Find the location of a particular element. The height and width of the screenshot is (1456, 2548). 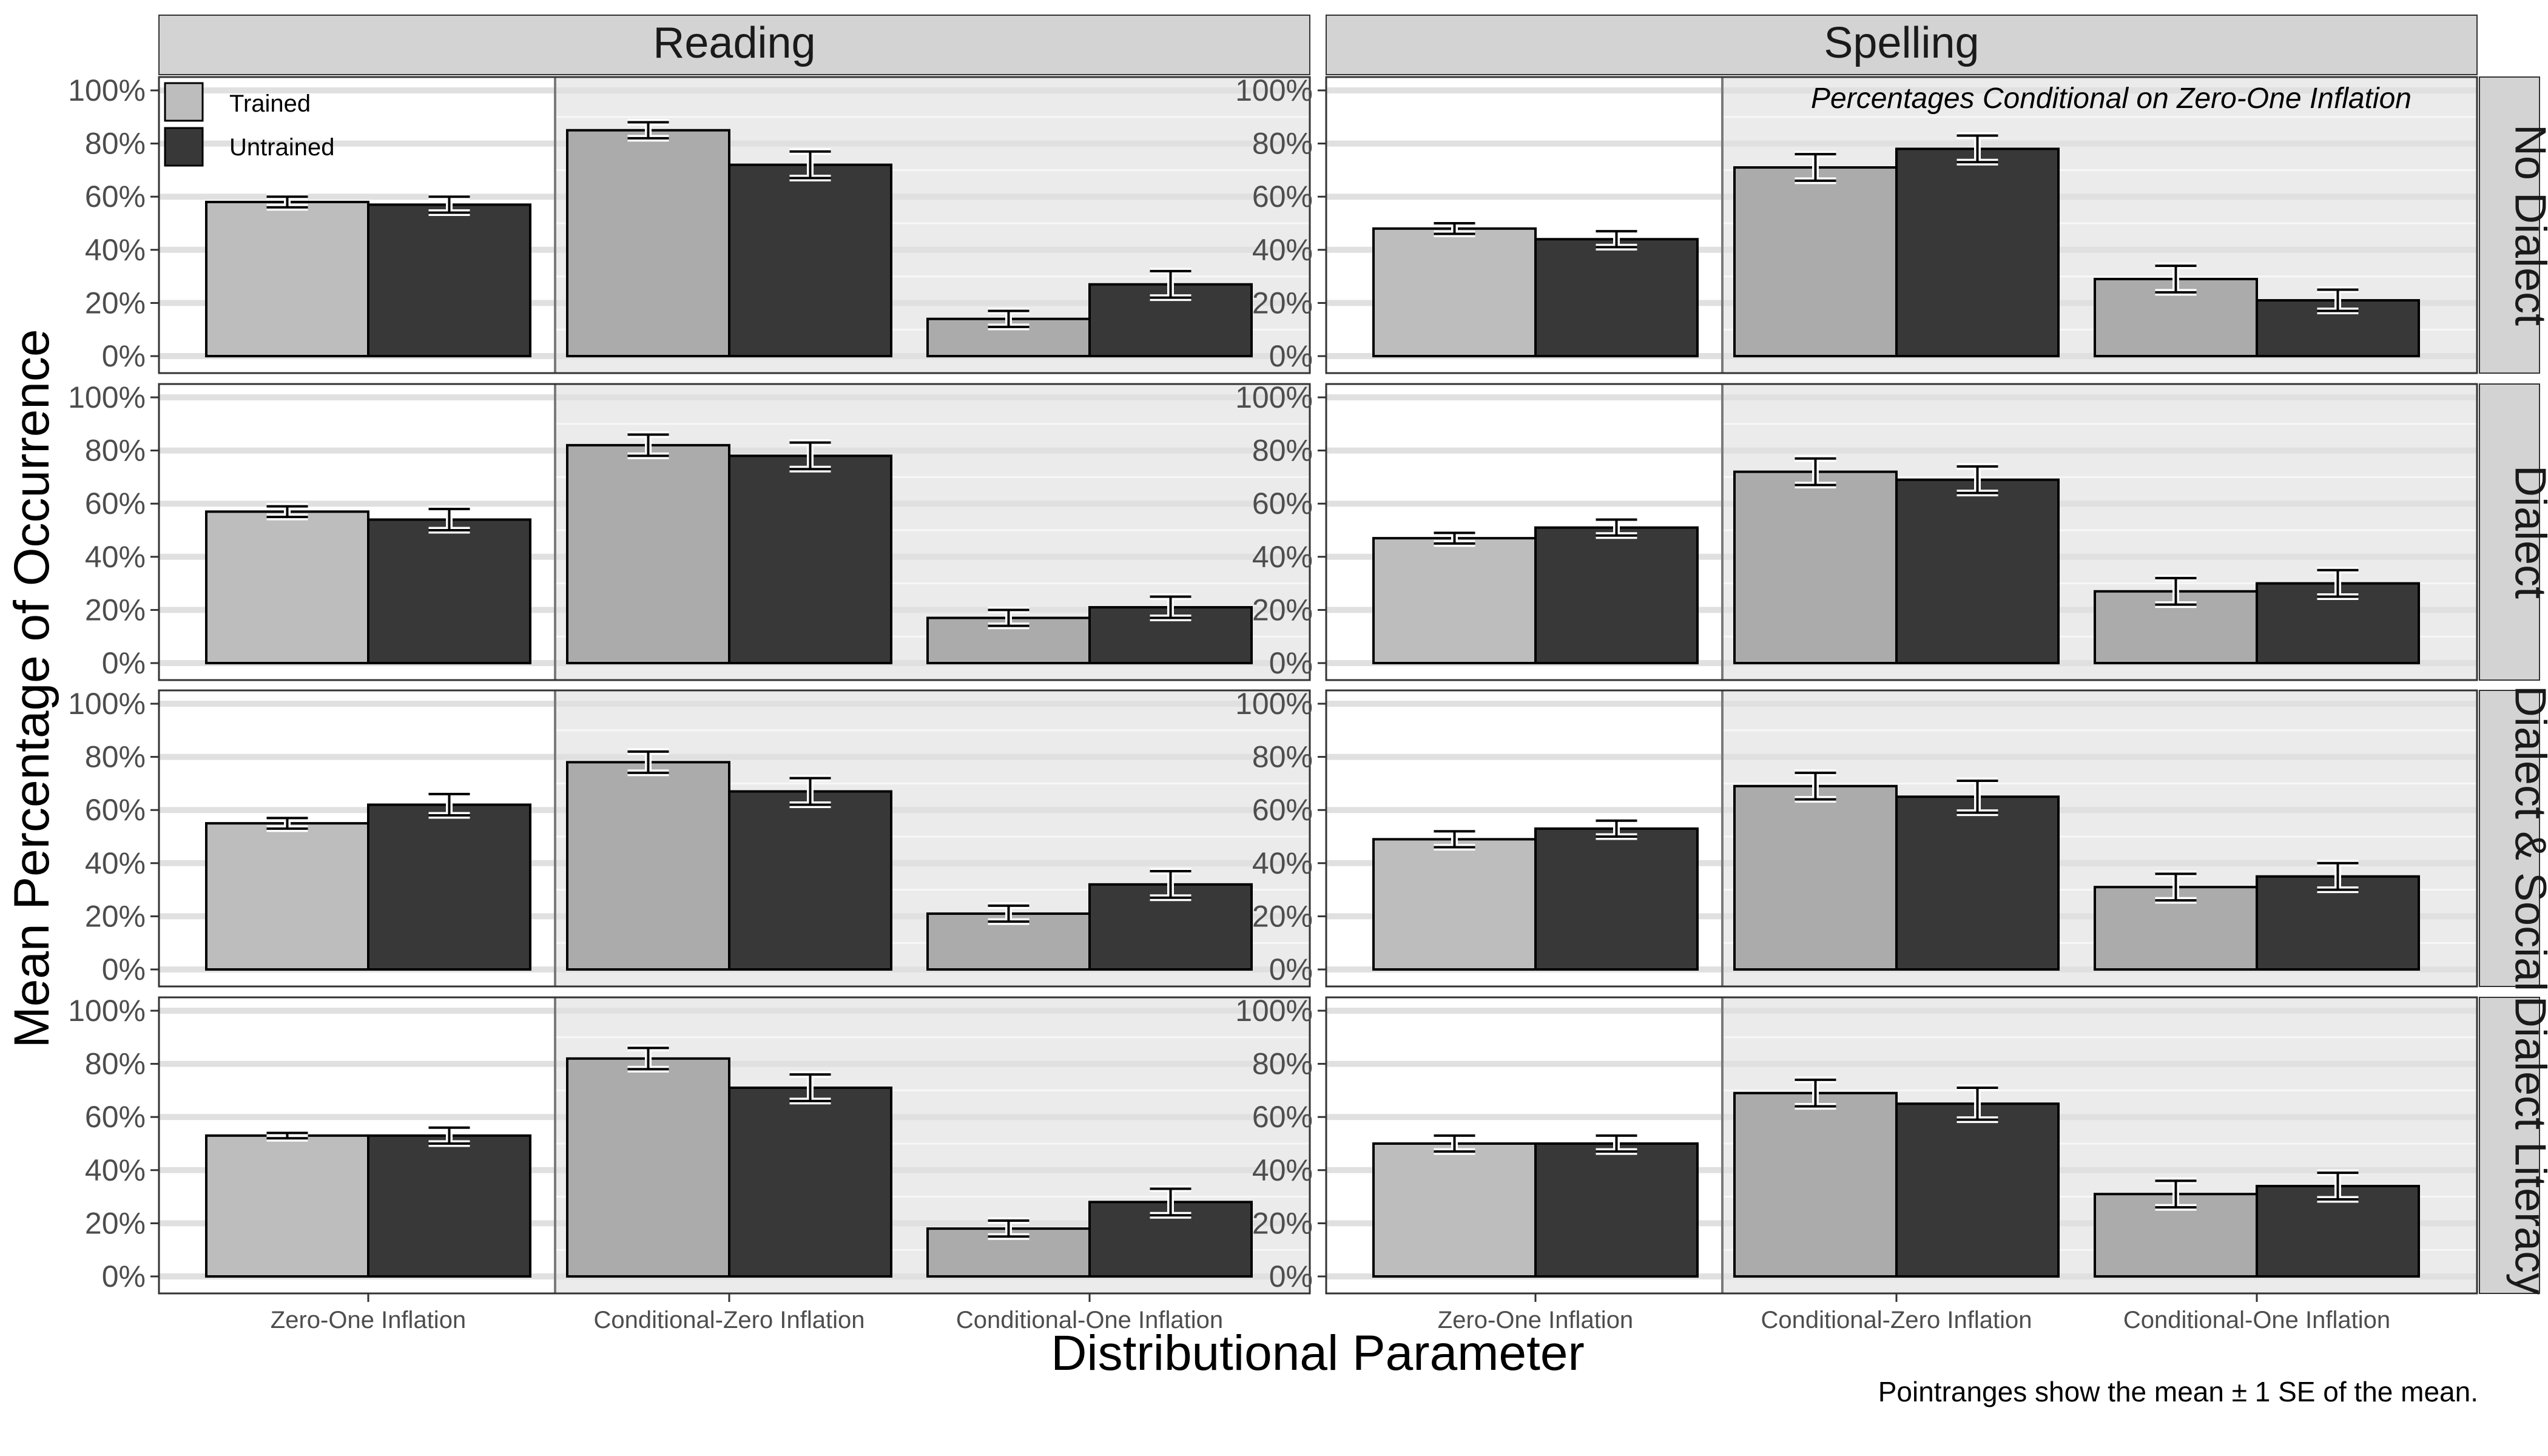

column-strip-reading is located at coordinates (734, 45).